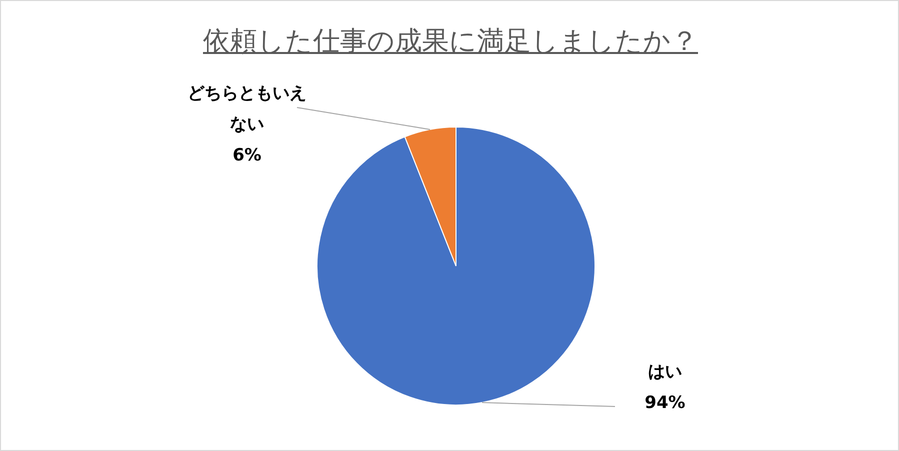 The height and width of the screenshot is (451, 899). I want to click on data-label: 6%, so click(247, 155).